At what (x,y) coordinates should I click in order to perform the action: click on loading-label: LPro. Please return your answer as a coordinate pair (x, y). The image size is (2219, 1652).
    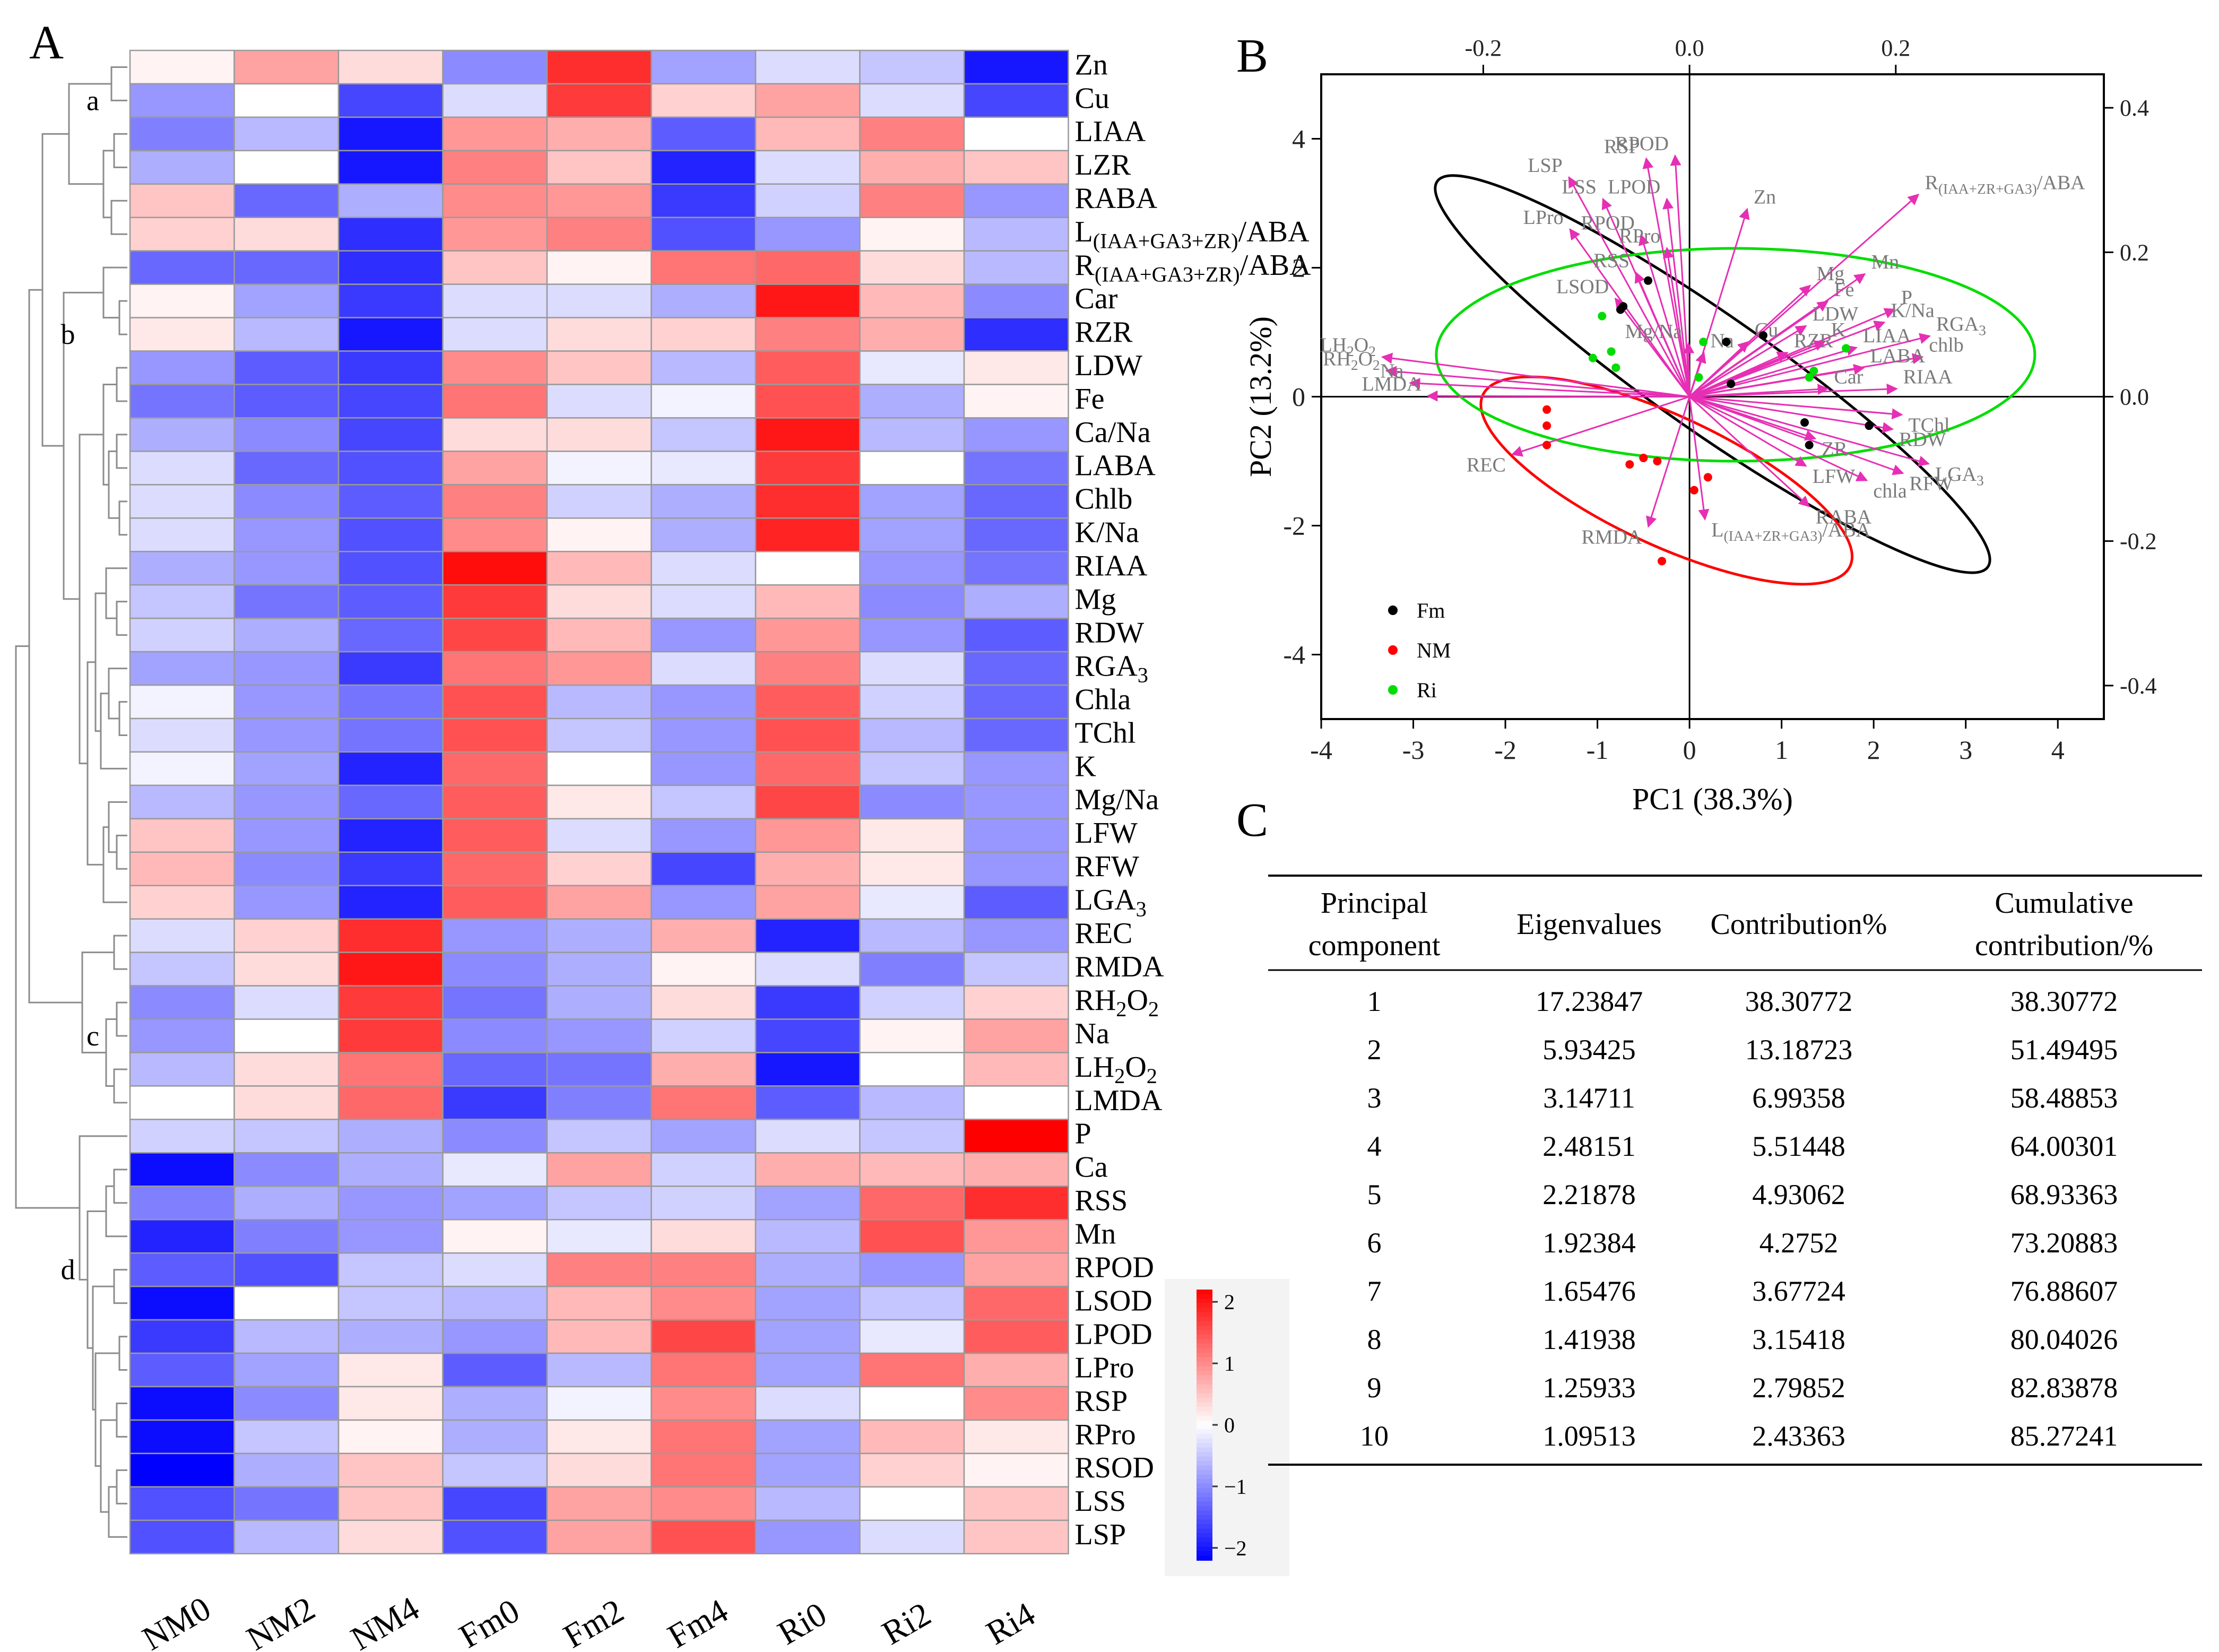
    Looking at the image, I should click on (1543, 218).